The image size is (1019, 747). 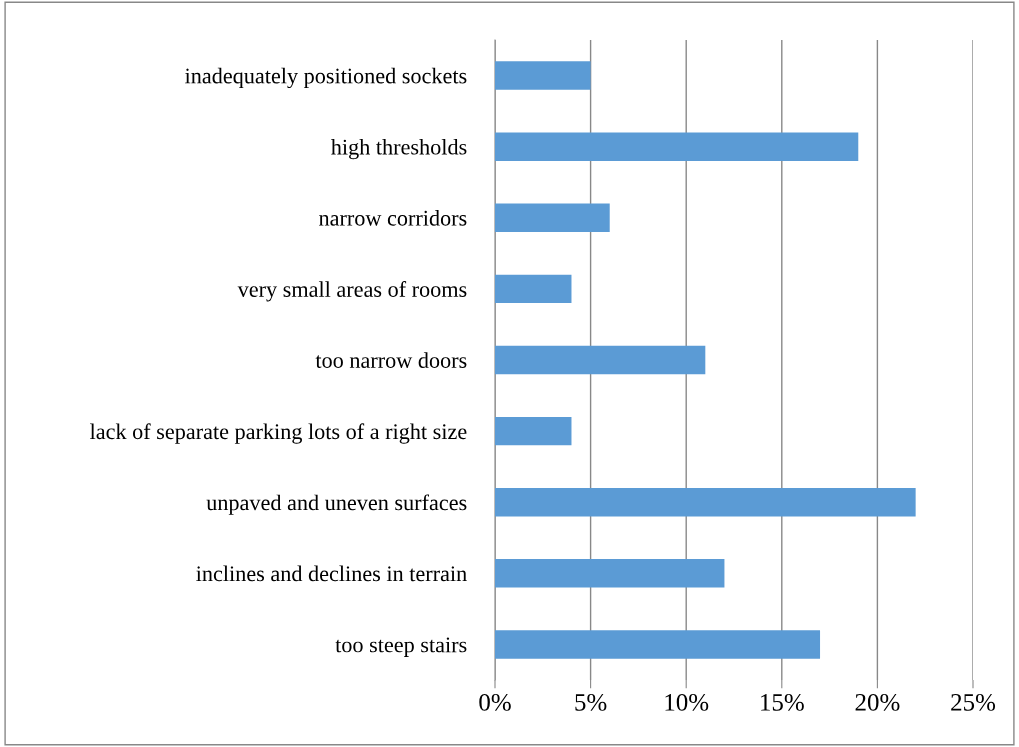 What do you see at coordinates (336, 504) in the screenshot?
I see `y-tick-label: unpaved and uneven surfaces` at bounding box center [336, 504].